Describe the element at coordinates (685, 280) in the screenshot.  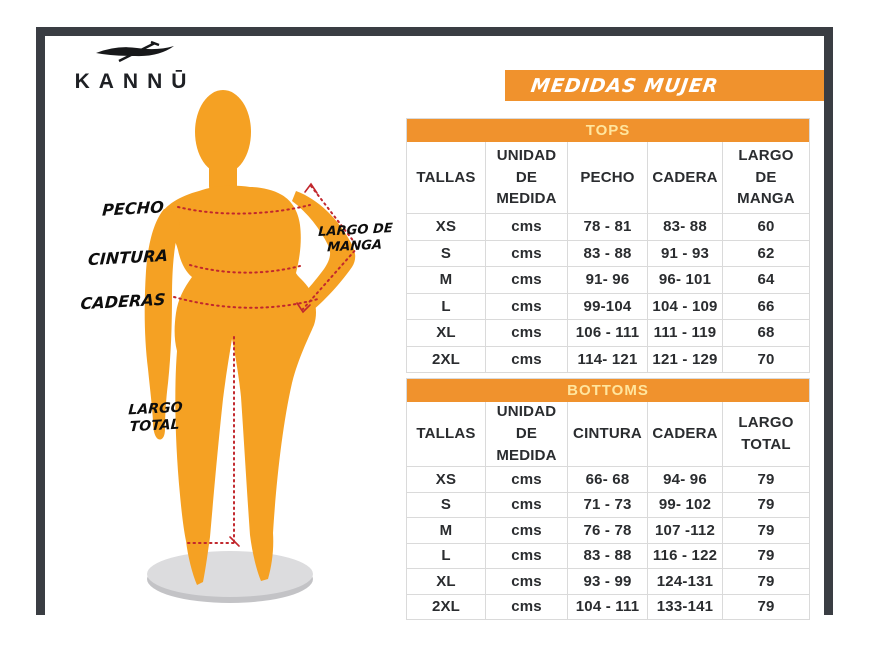
I see `table-cell: 96- 101` at that location.